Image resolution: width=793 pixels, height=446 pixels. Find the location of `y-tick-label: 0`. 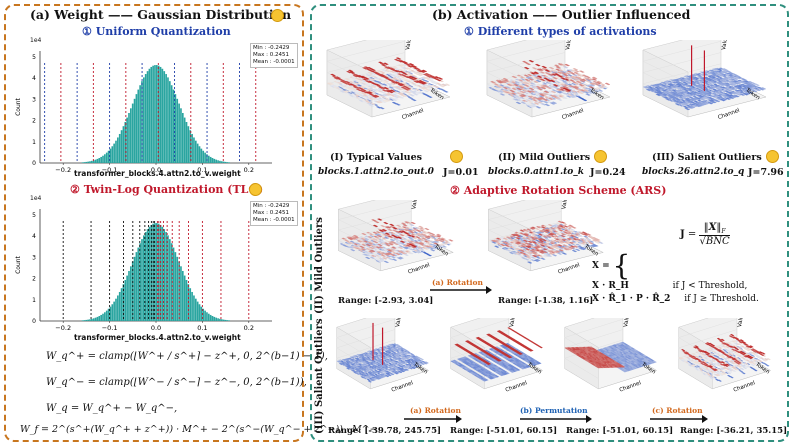

y-tick-label: 0 is located at coordinates (34, 163).